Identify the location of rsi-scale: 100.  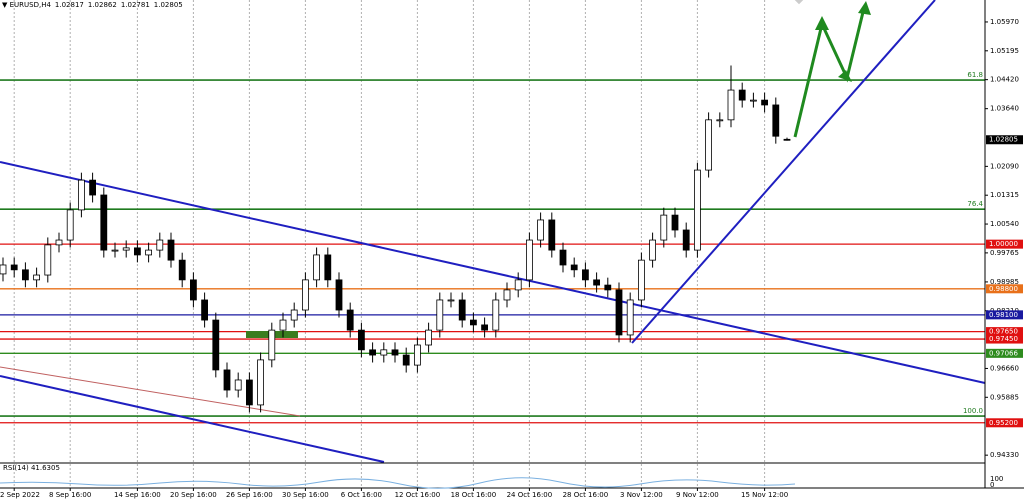
(996, 479).